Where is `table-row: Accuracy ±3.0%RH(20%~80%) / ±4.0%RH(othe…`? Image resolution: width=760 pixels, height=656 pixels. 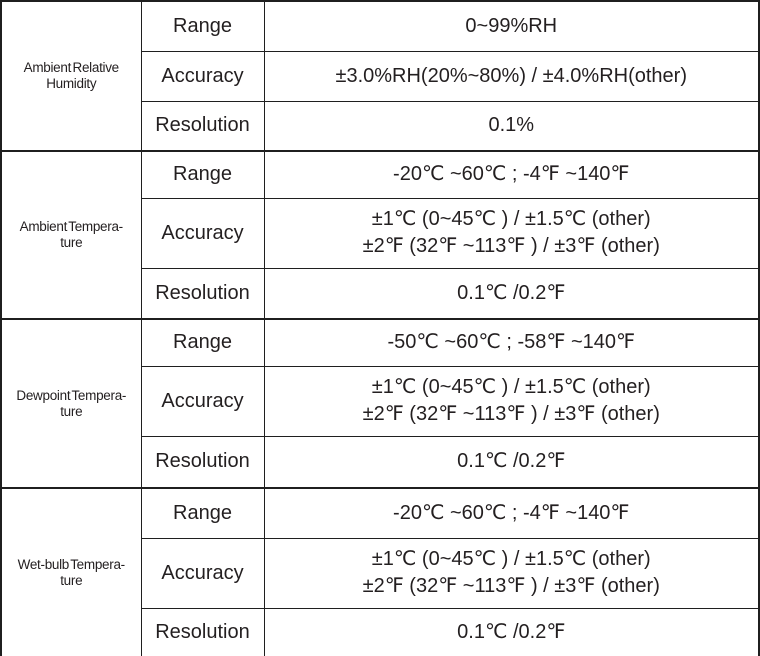
table-row: Accuracy ±3.0%RH(20%~80%) / ±4.0%RH(othe… is located at coordinates (380, 76).